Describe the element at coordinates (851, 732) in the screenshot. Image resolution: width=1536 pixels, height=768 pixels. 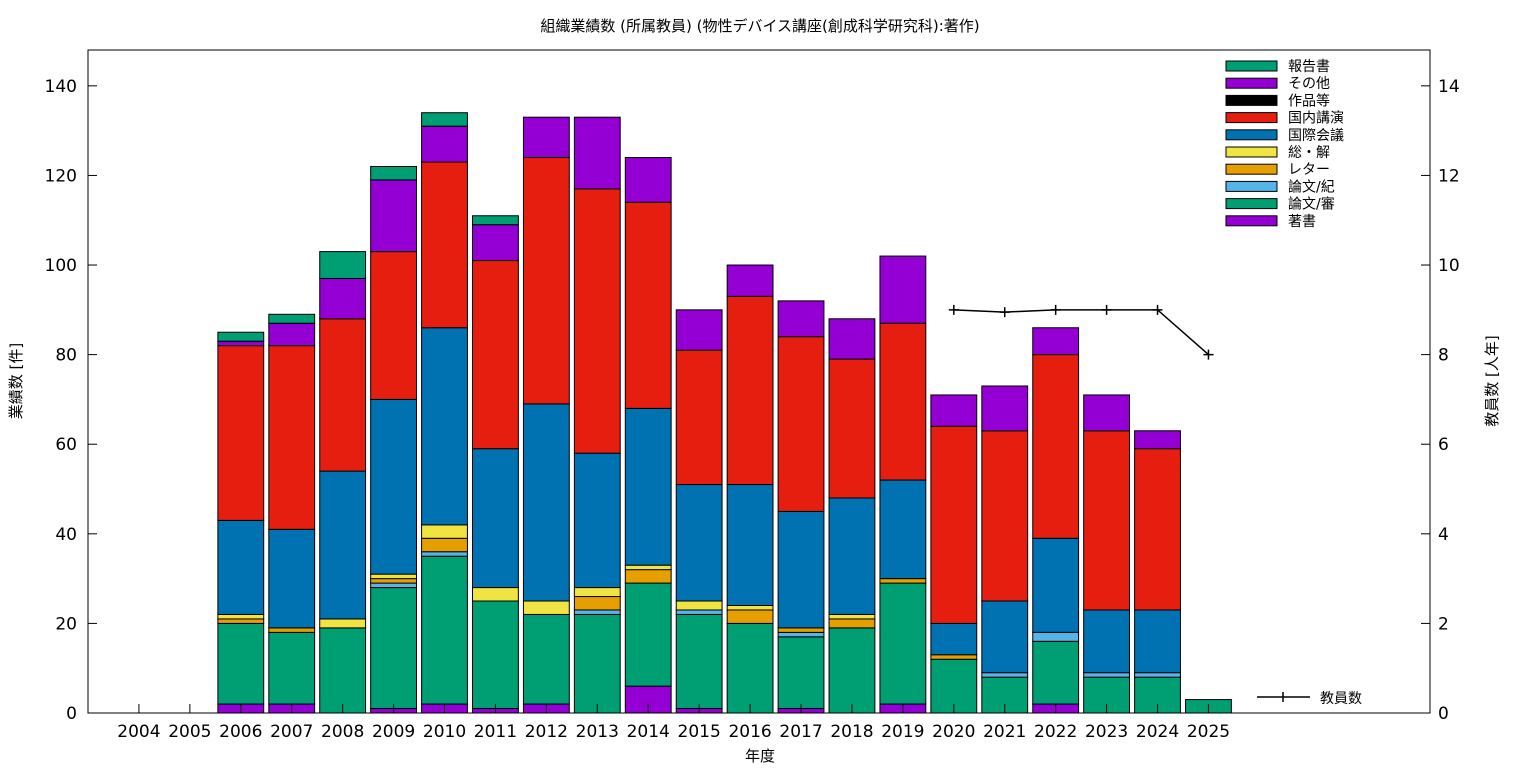
I see `x-tick-label: 2018` at that location.